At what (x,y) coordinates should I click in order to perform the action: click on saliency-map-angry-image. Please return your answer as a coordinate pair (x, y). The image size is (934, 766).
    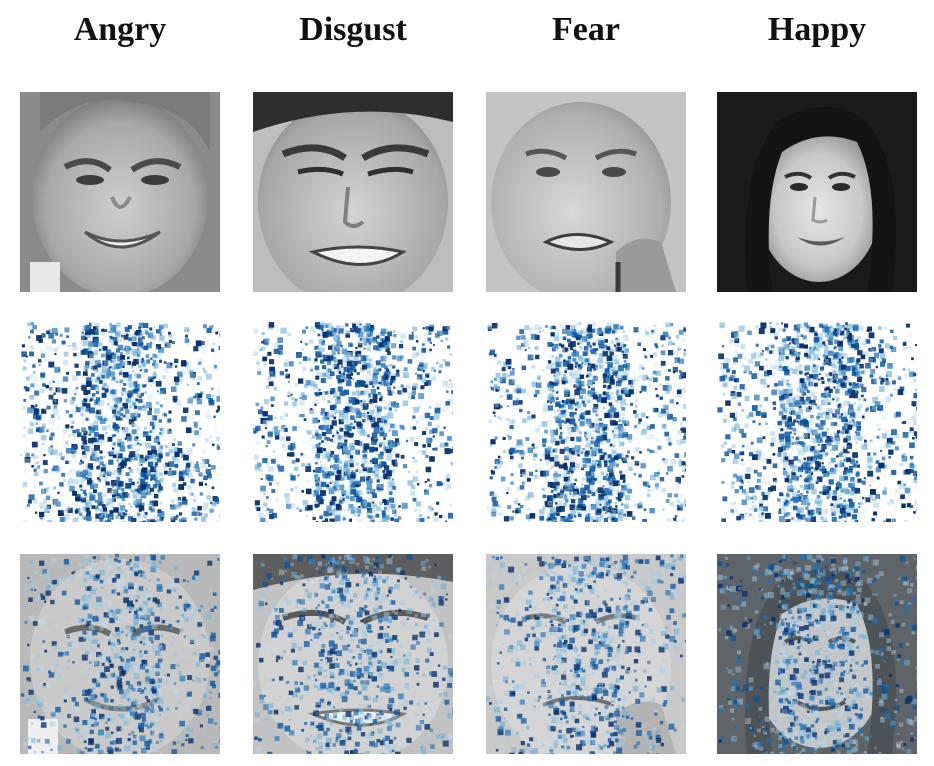
    Looking at the image, I should click on (120, 422).